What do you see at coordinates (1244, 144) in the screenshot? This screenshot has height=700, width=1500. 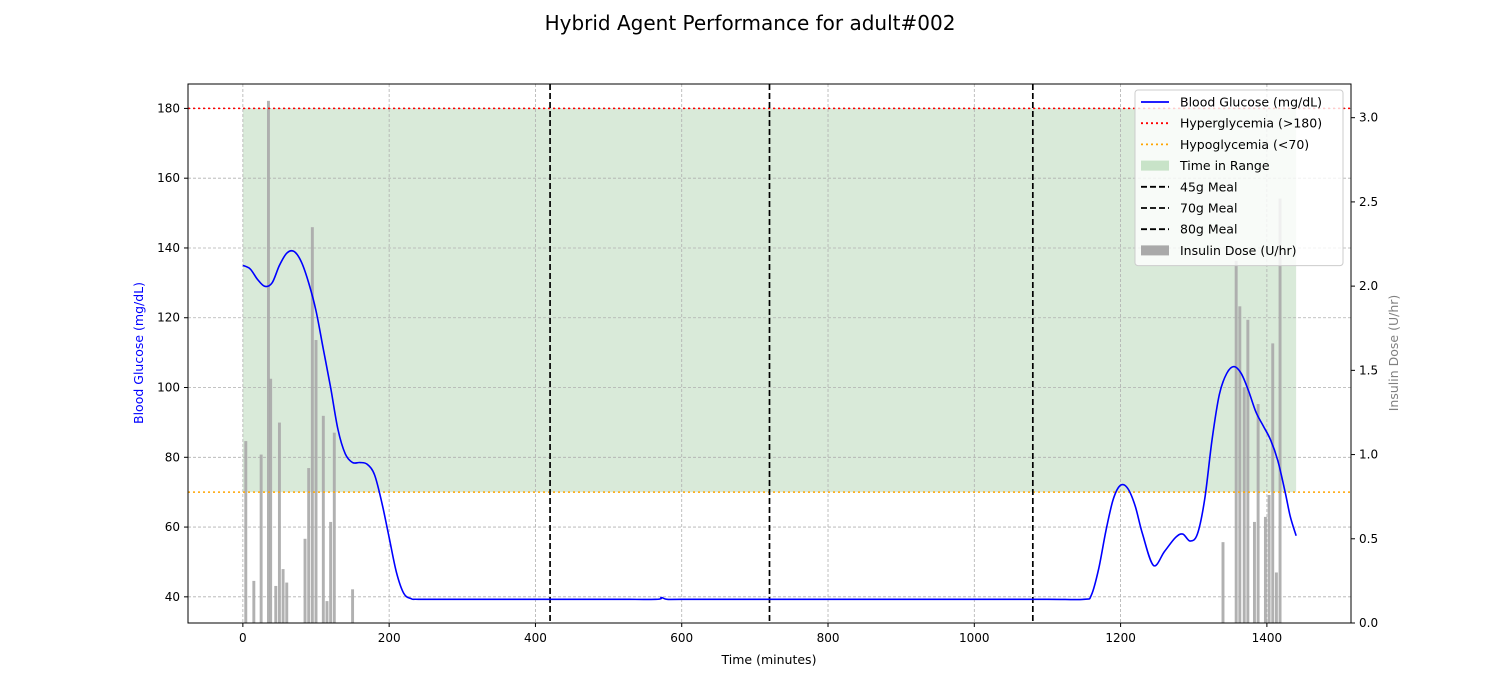 I see `legend-label: Hypoglycemia (<70)` at bounding box center [1244, 144].